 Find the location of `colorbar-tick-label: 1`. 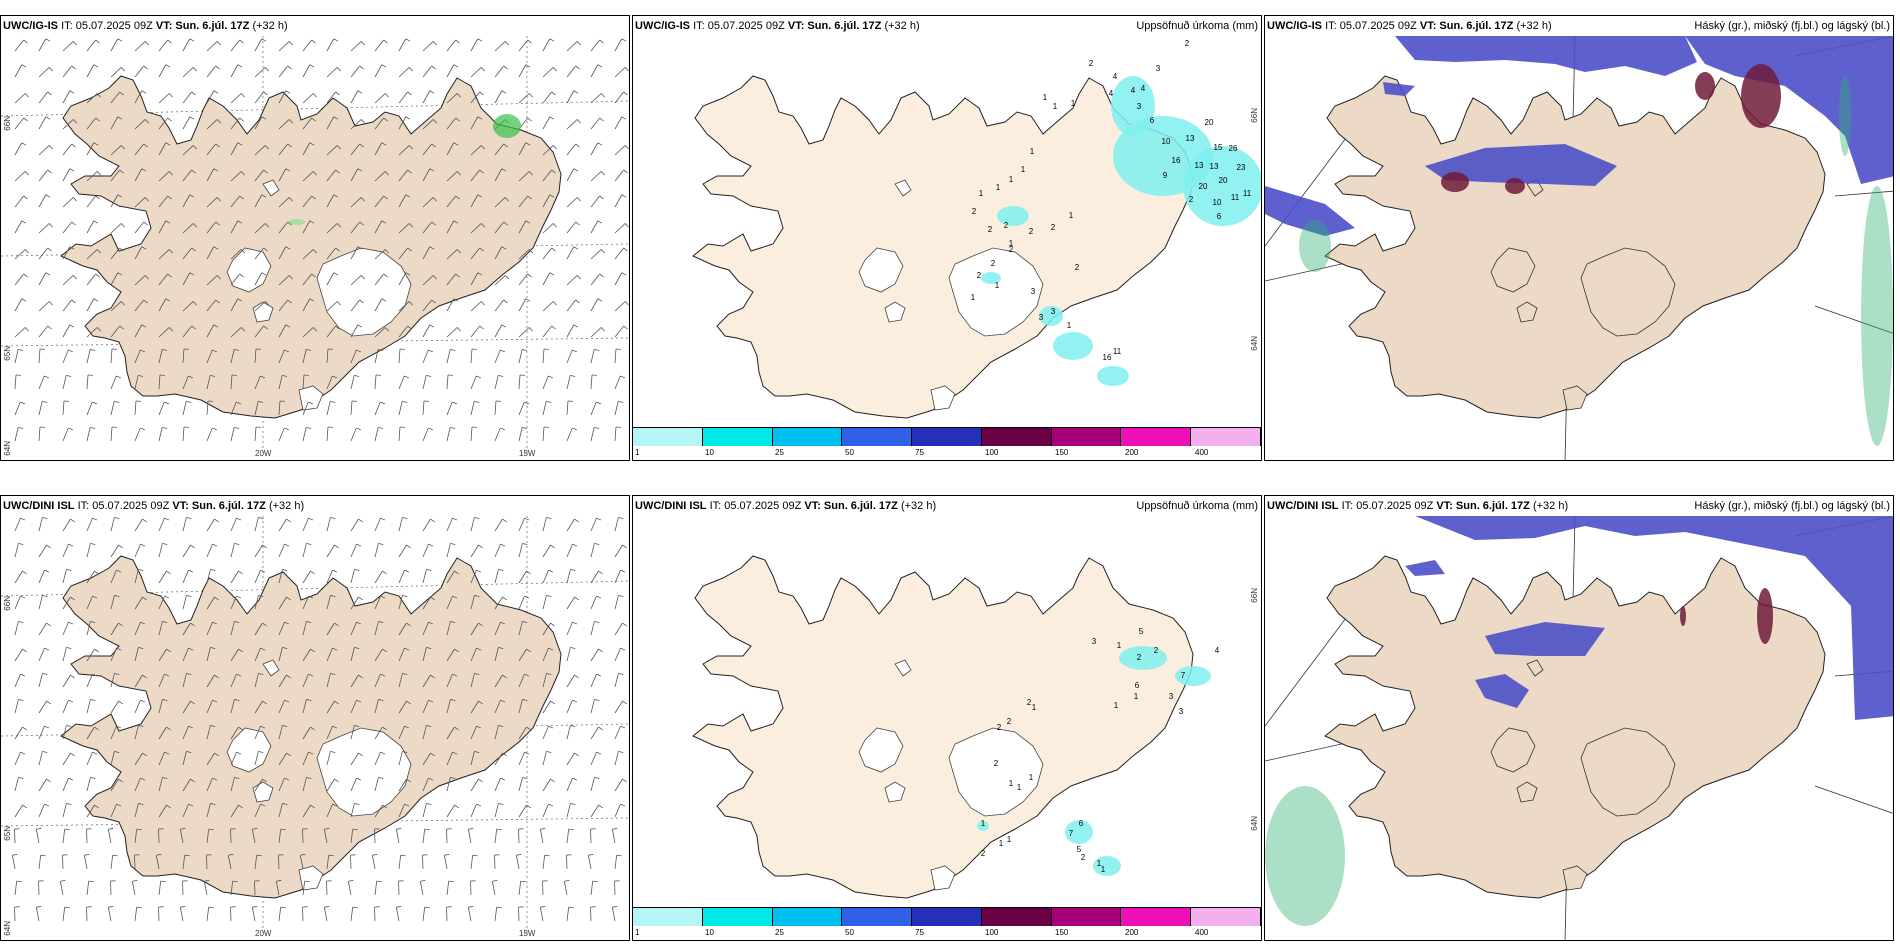

colorbar-tick-label: 1 is located at coordinates (637, 932).